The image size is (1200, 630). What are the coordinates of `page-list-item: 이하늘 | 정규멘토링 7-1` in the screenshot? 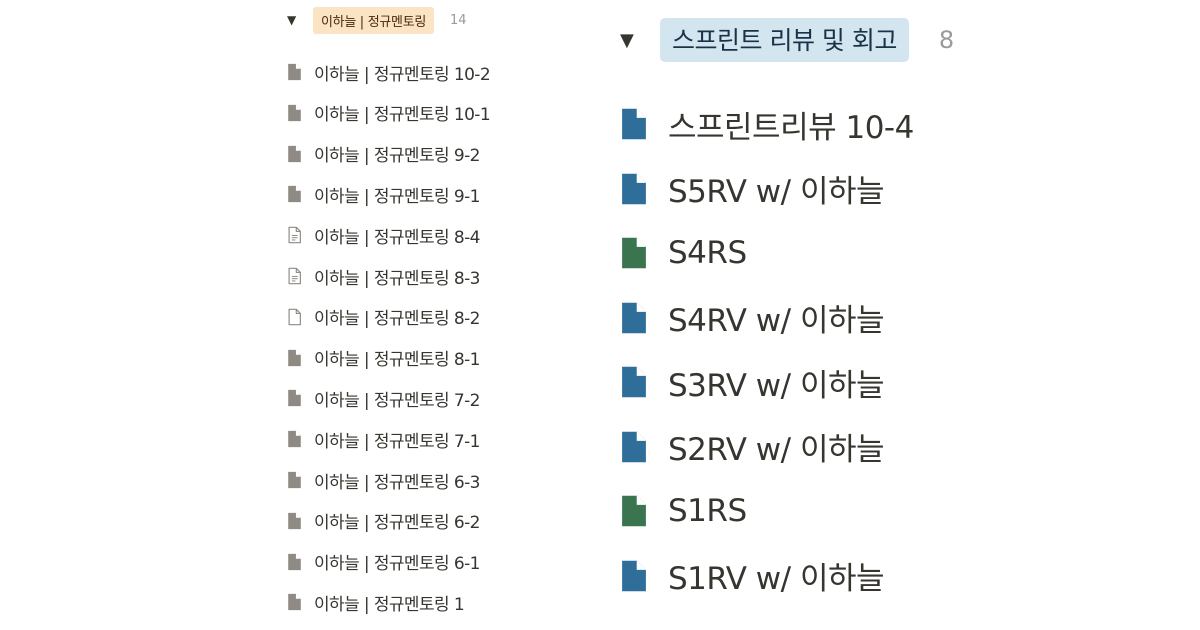 It's located at (383, 439).